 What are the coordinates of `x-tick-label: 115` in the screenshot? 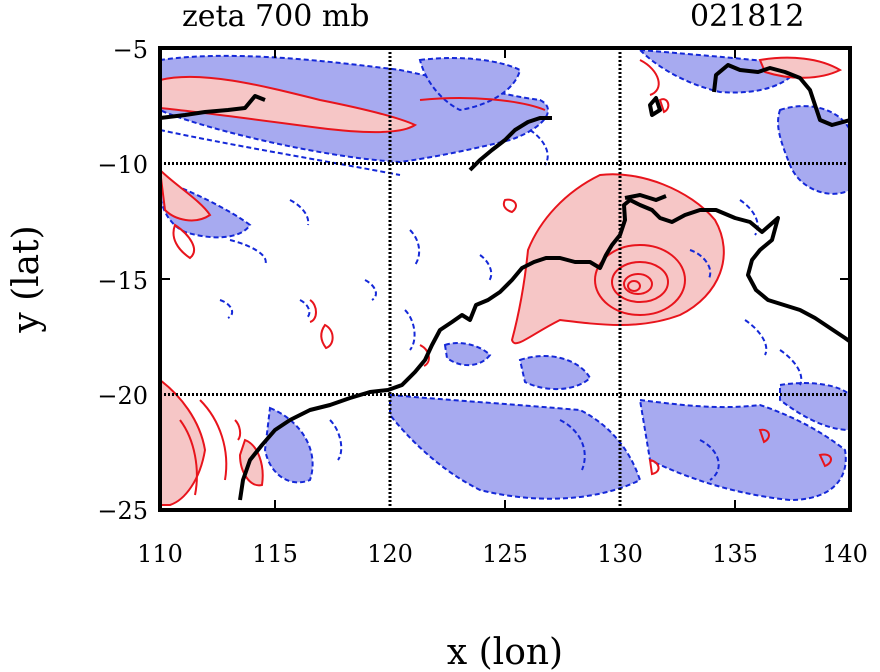 It's located at (275, 554).